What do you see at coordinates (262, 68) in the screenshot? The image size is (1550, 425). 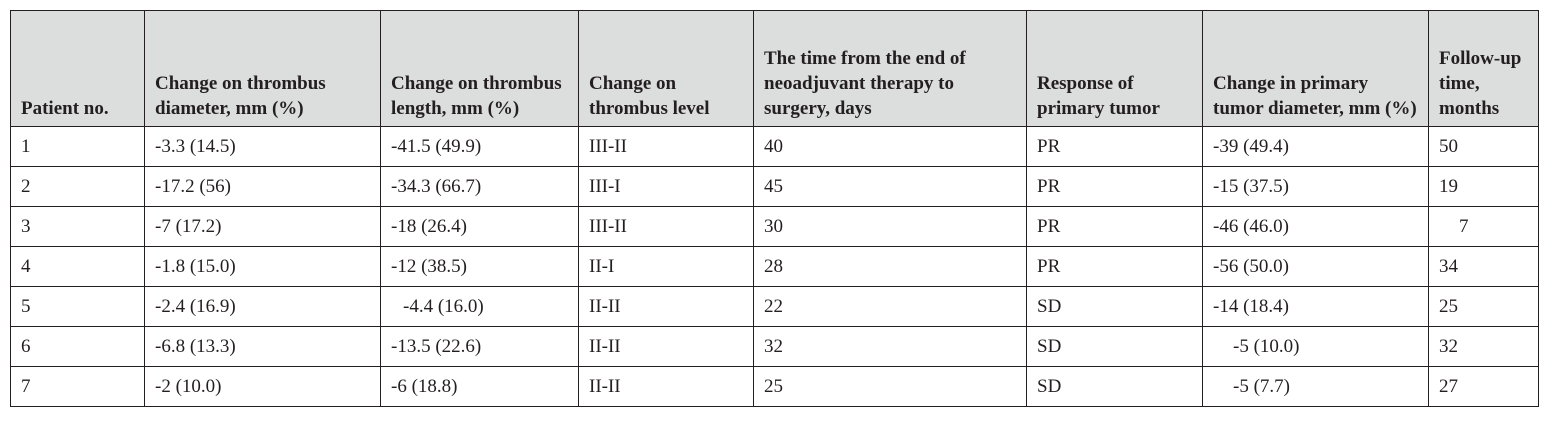 I see `header-thrombus-diameter: Change on thrombus diameter, mm (%)` at bounding box center [262, 68].